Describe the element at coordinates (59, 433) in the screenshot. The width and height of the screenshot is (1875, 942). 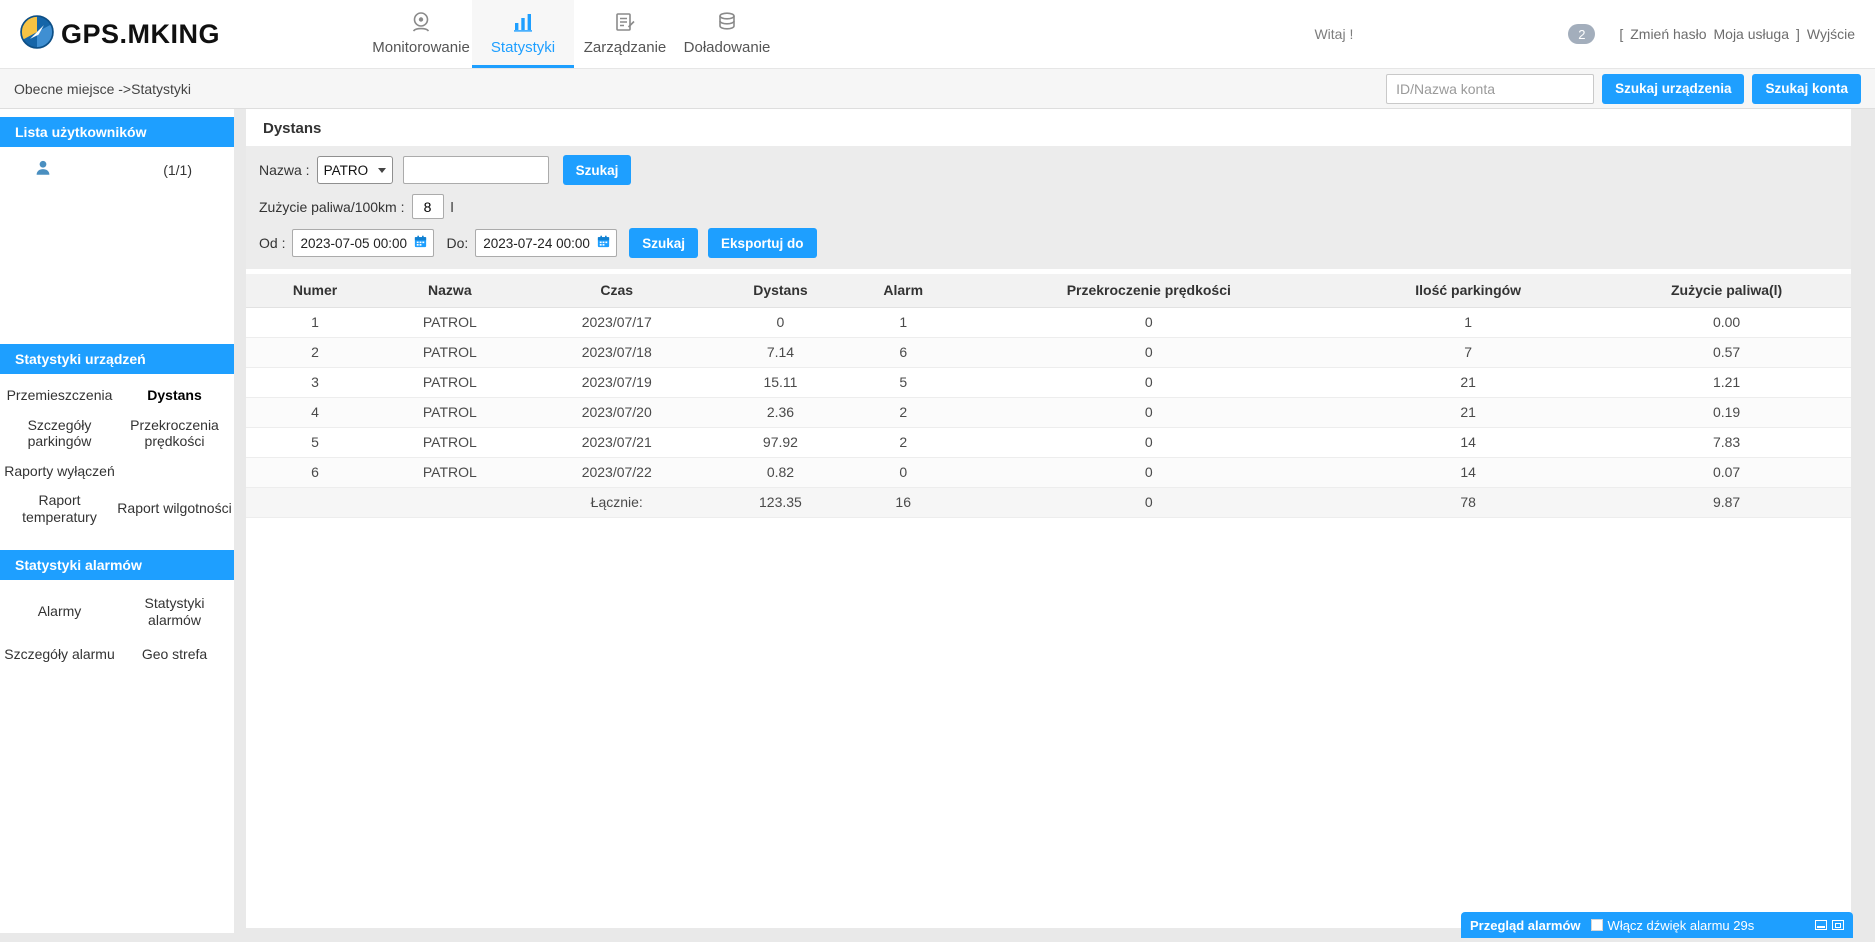
I see `sidebar-item-szczegoly-parkingow: Szczegóły parkingów` at that location.